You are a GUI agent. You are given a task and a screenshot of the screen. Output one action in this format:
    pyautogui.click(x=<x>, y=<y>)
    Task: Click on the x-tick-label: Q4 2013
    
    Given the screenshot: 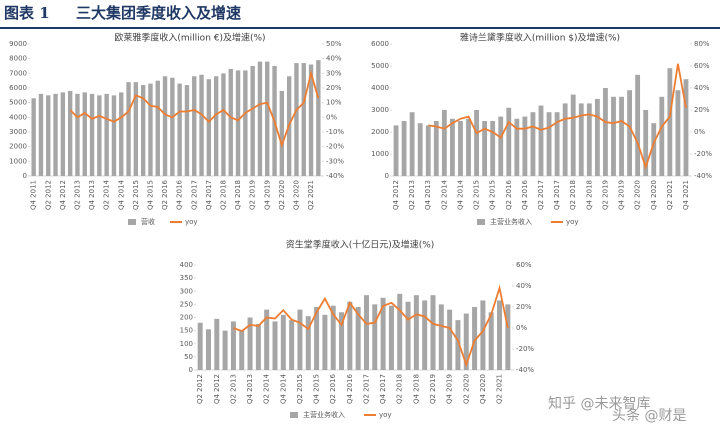 What is the action you would take?
    pyautogui.click(x=92, y=195)
    